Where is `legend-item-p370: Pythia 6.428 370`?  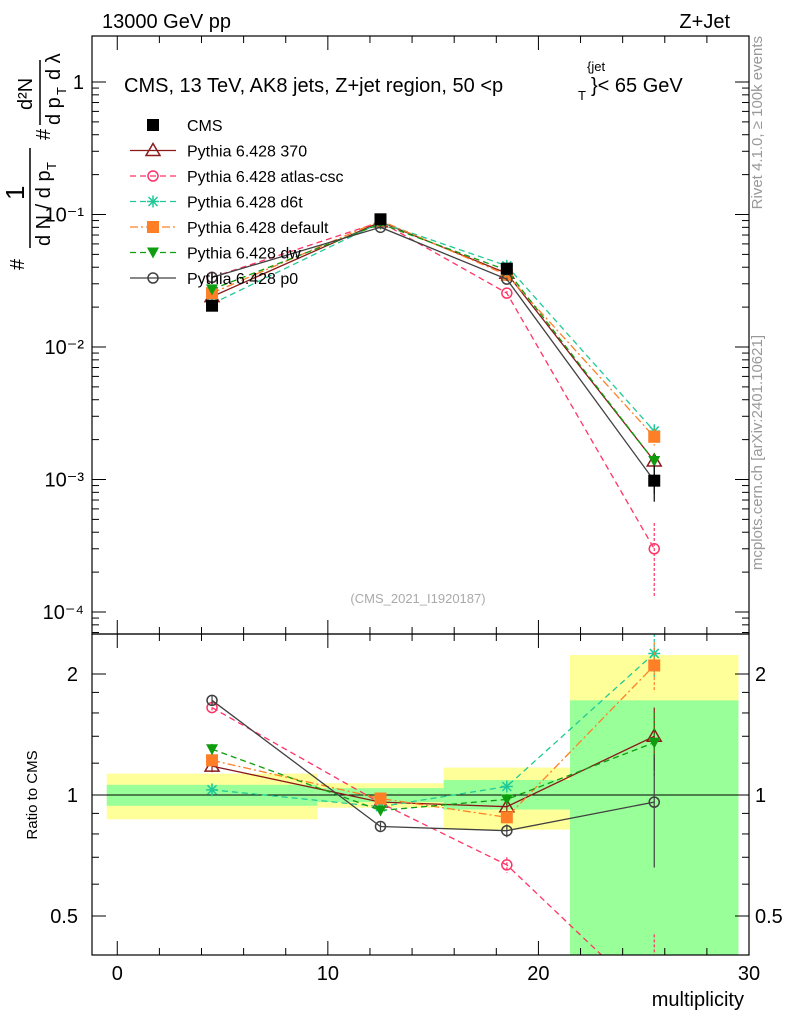
legend-item-p370: Pythia 6.428 370 is located at coordinates (218, 151).